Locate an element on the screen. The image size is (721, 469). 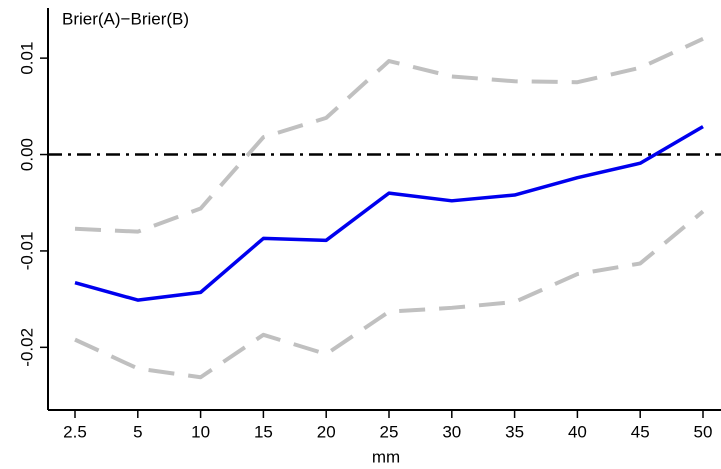
y-tick-label: -0.02 is located at coordinates (26, 347).